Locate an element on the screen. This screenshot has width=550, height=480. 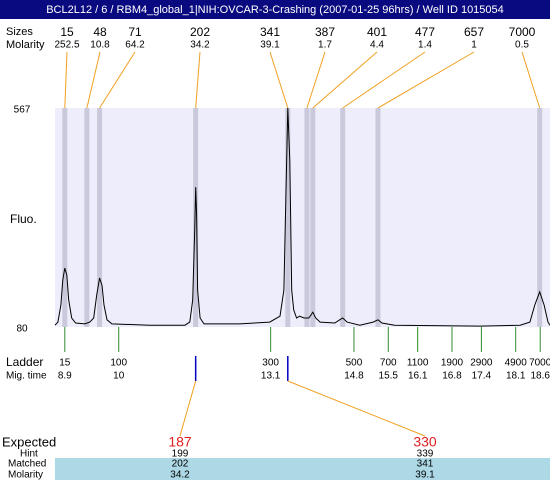
peak-size: 202 is located at coordinates (200, 32).